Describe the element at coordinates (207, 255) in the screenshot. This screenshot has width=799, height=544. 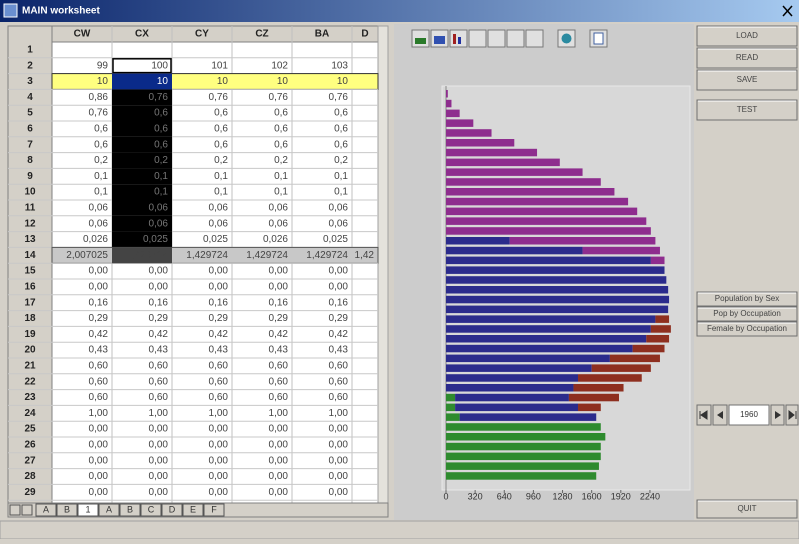
I see `cell: 1,429724` at that location.